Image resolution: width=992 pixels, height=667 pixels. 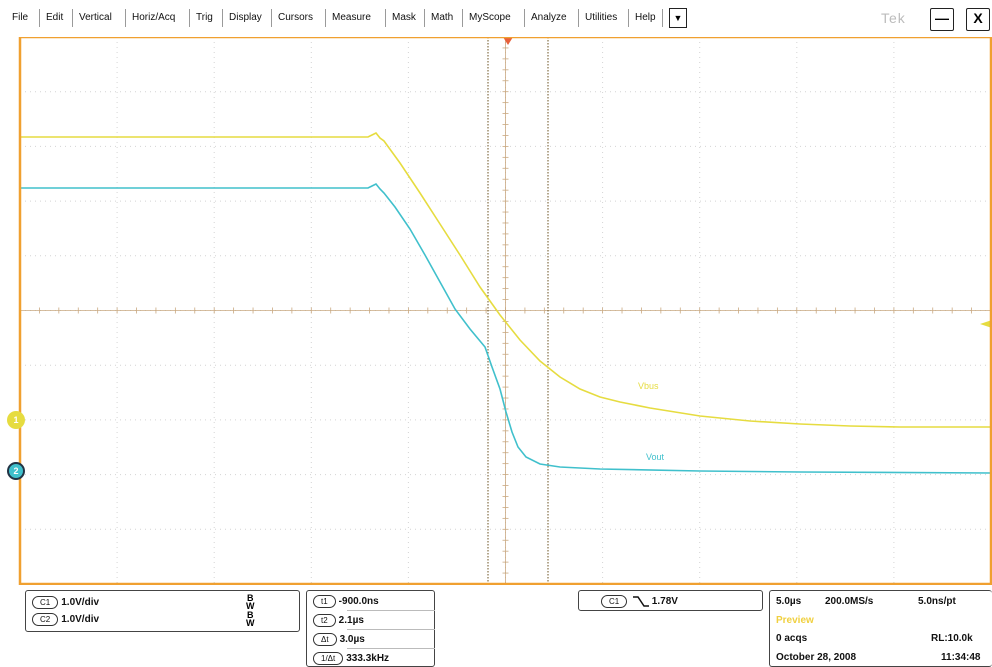 I want to click on ch2-ground-marker: 2, so click(x=16, y=471).